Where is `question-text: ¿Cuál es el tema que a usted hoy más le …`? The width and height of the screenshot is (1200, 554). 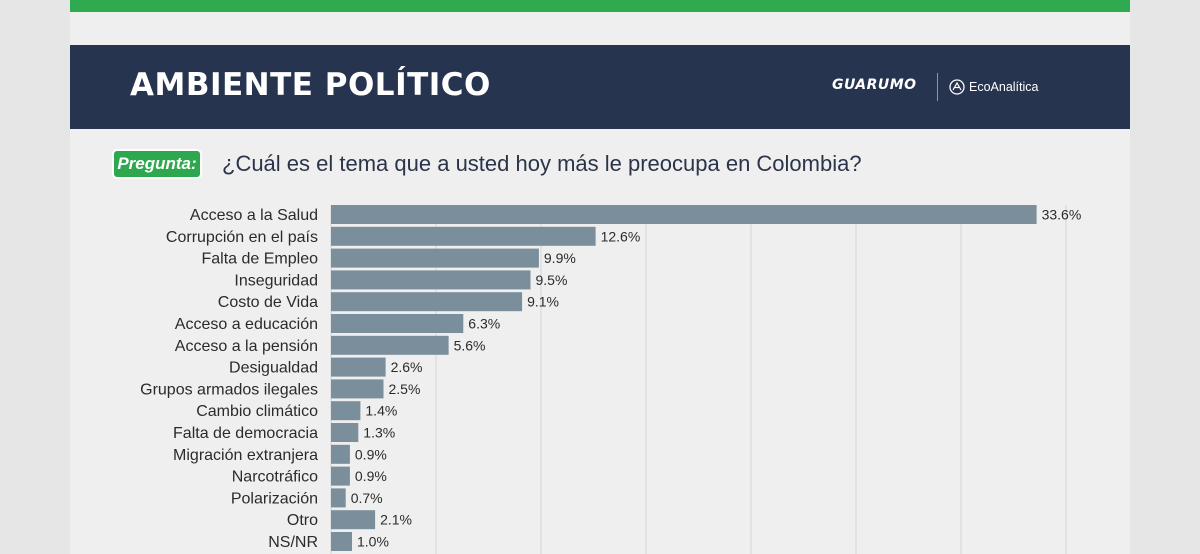 question-text: ¿Cuál es el tema que a usted hoy más le … is located at coordinates (542, 163).